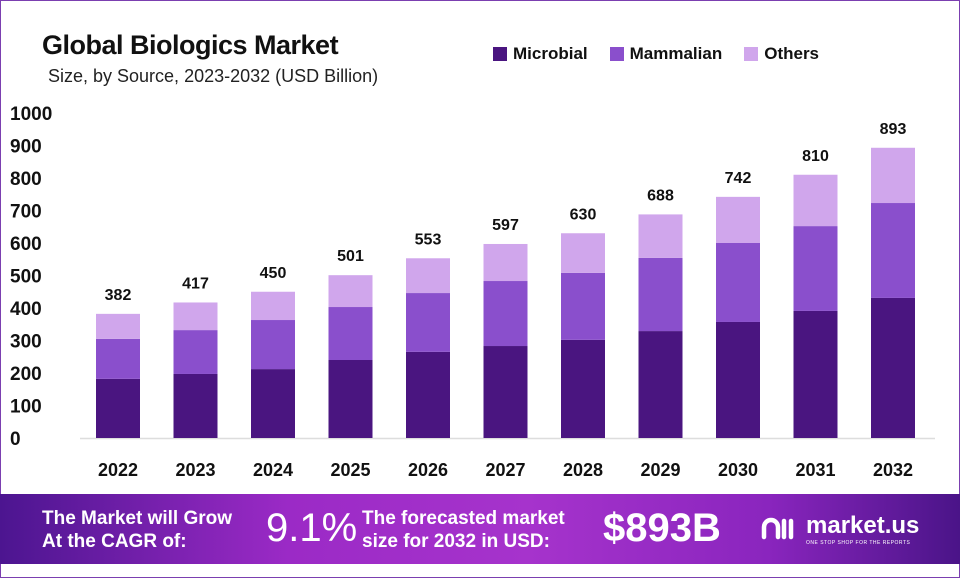  Describe the element at coordinates (26, 147) in the screenshot. I see `y-tick-label: 900` at that location.